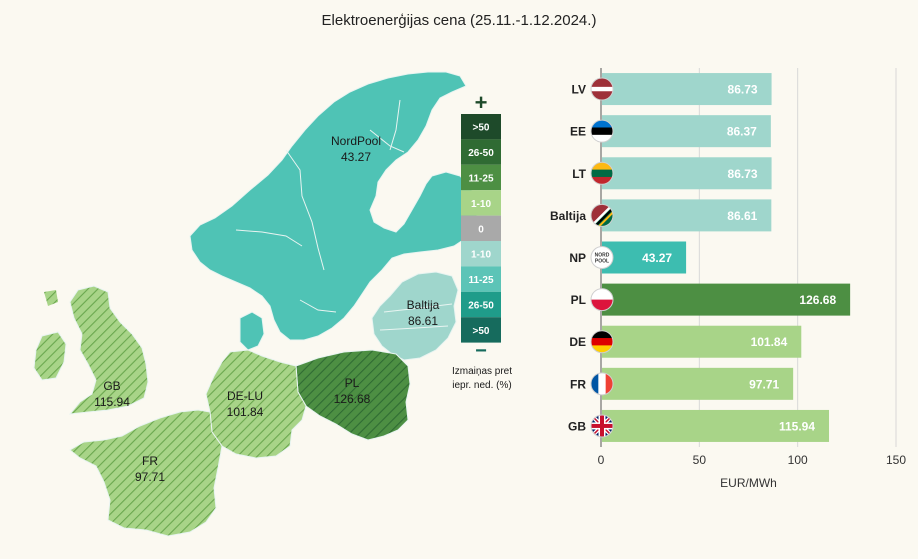 The width and height of the screenshot is (918, 559). I want to click on map-region-denmark, so click(252, 331).